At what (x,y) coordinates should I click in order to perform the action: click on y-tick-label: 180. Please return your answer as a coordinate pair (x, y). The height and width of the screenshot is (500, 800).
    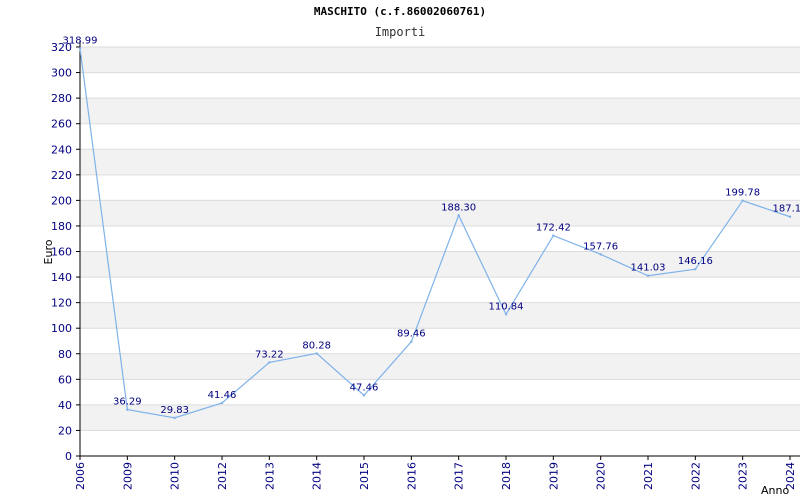
    Looking at the image, I should click on (61, 226).